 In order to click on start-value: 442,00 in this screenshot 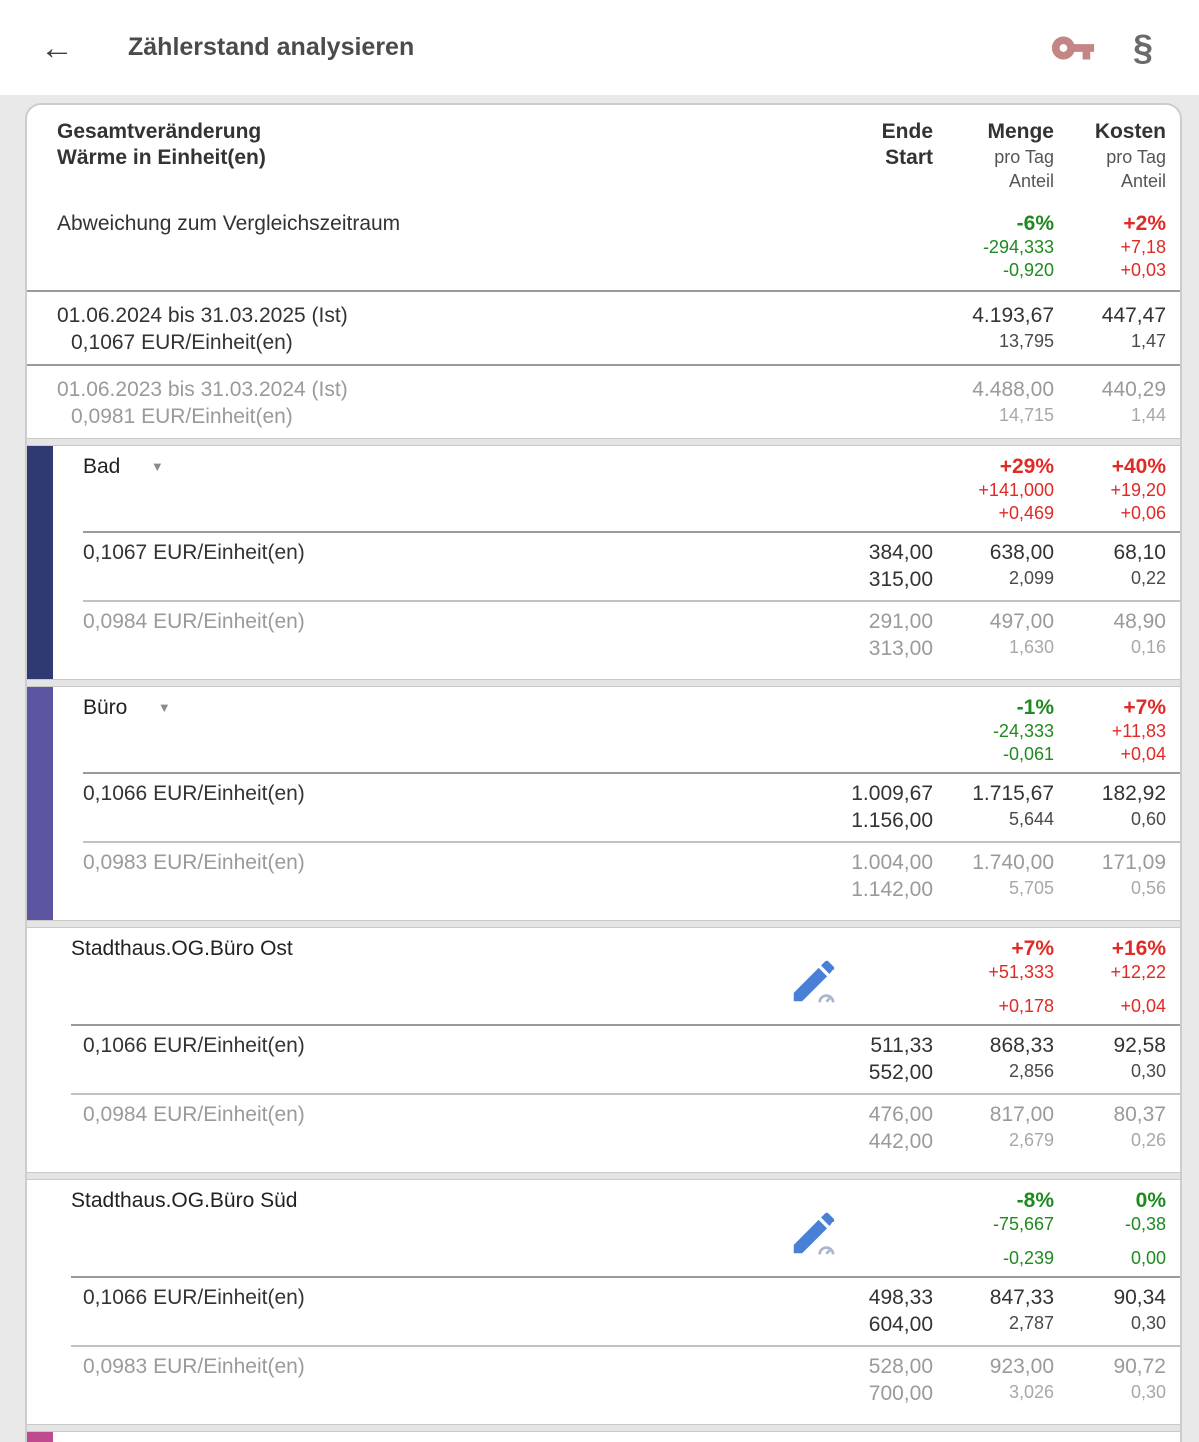, I will do `click(900, 1141)`.